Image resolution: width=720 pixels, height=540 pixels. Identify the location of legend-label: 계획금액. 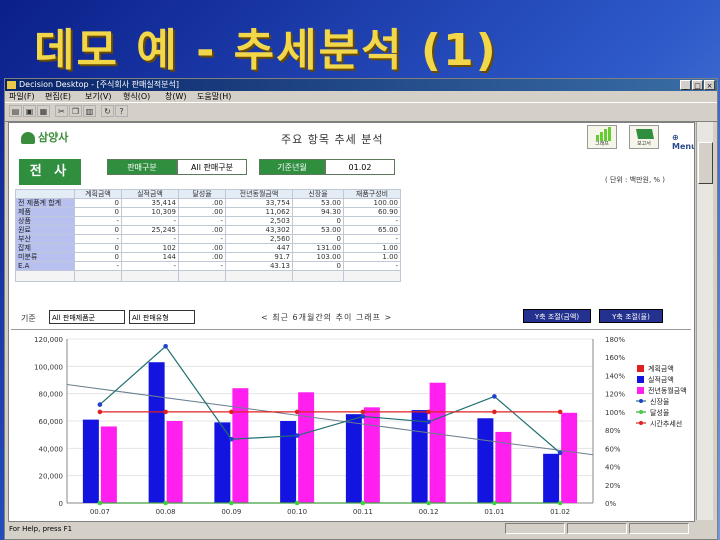
(661, 368).